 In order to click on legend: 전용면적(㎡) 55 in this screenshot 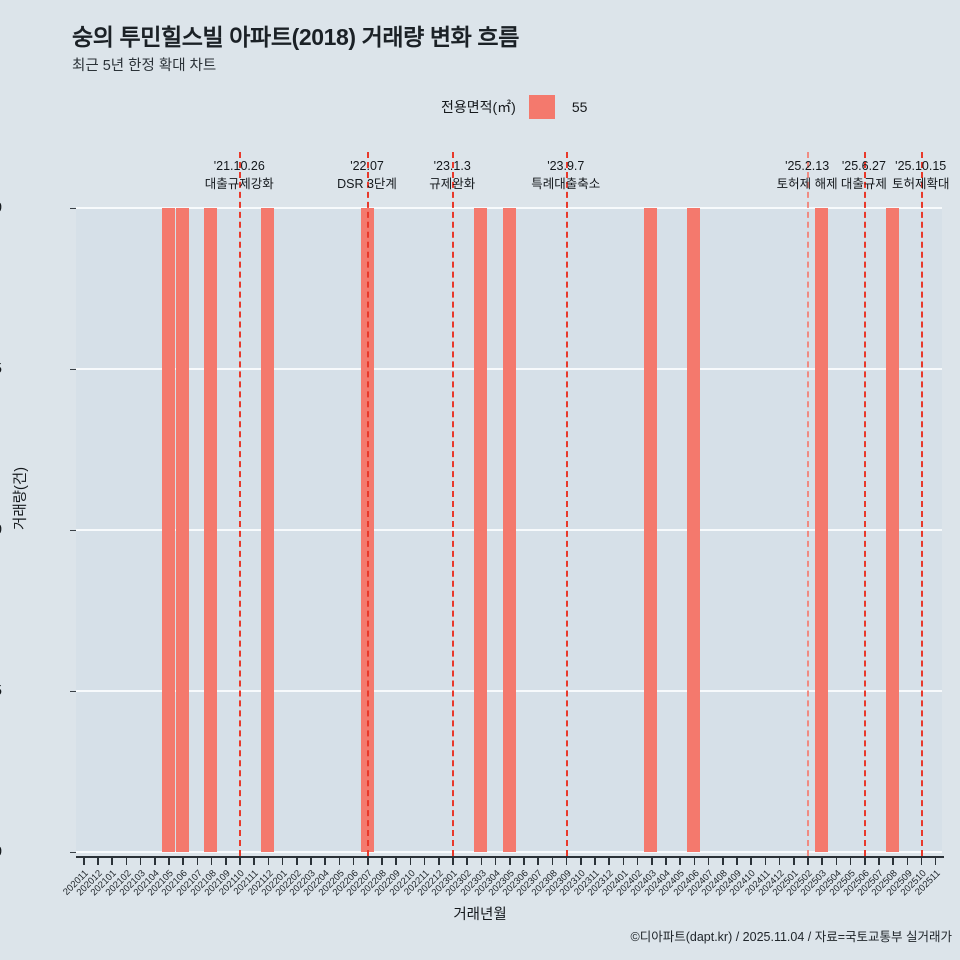, I will do `click(514, 107)`.